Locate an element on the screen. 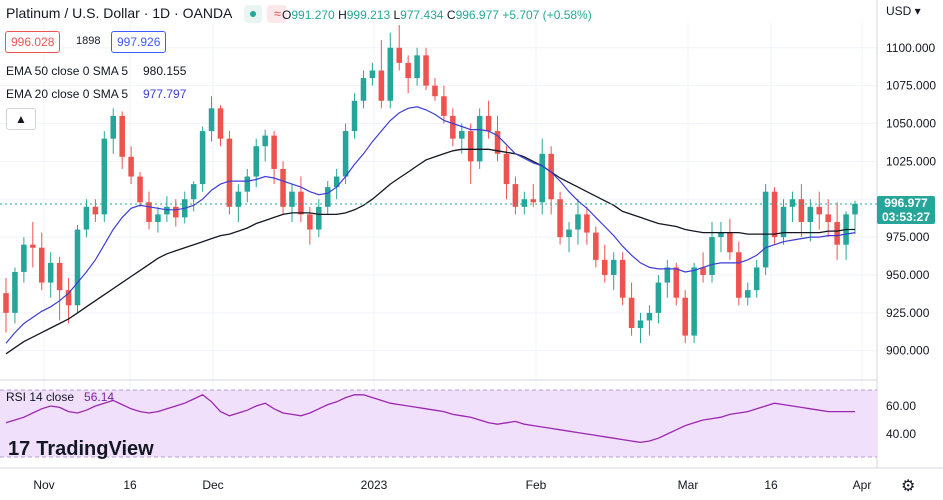 This screenshot has width=943, height=500. indicator-ema20: EMA 20 close 0 SMA 5 977.797 is located at coordinates (96, 94).